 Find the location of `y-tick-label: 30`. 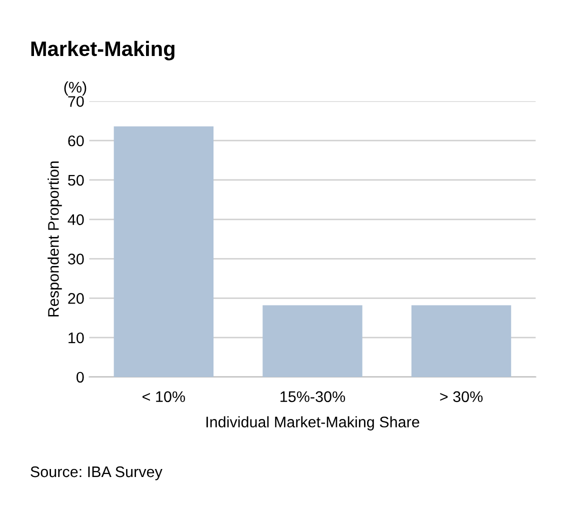

y-tick-label: 30 is located at coordinates (76, 259).